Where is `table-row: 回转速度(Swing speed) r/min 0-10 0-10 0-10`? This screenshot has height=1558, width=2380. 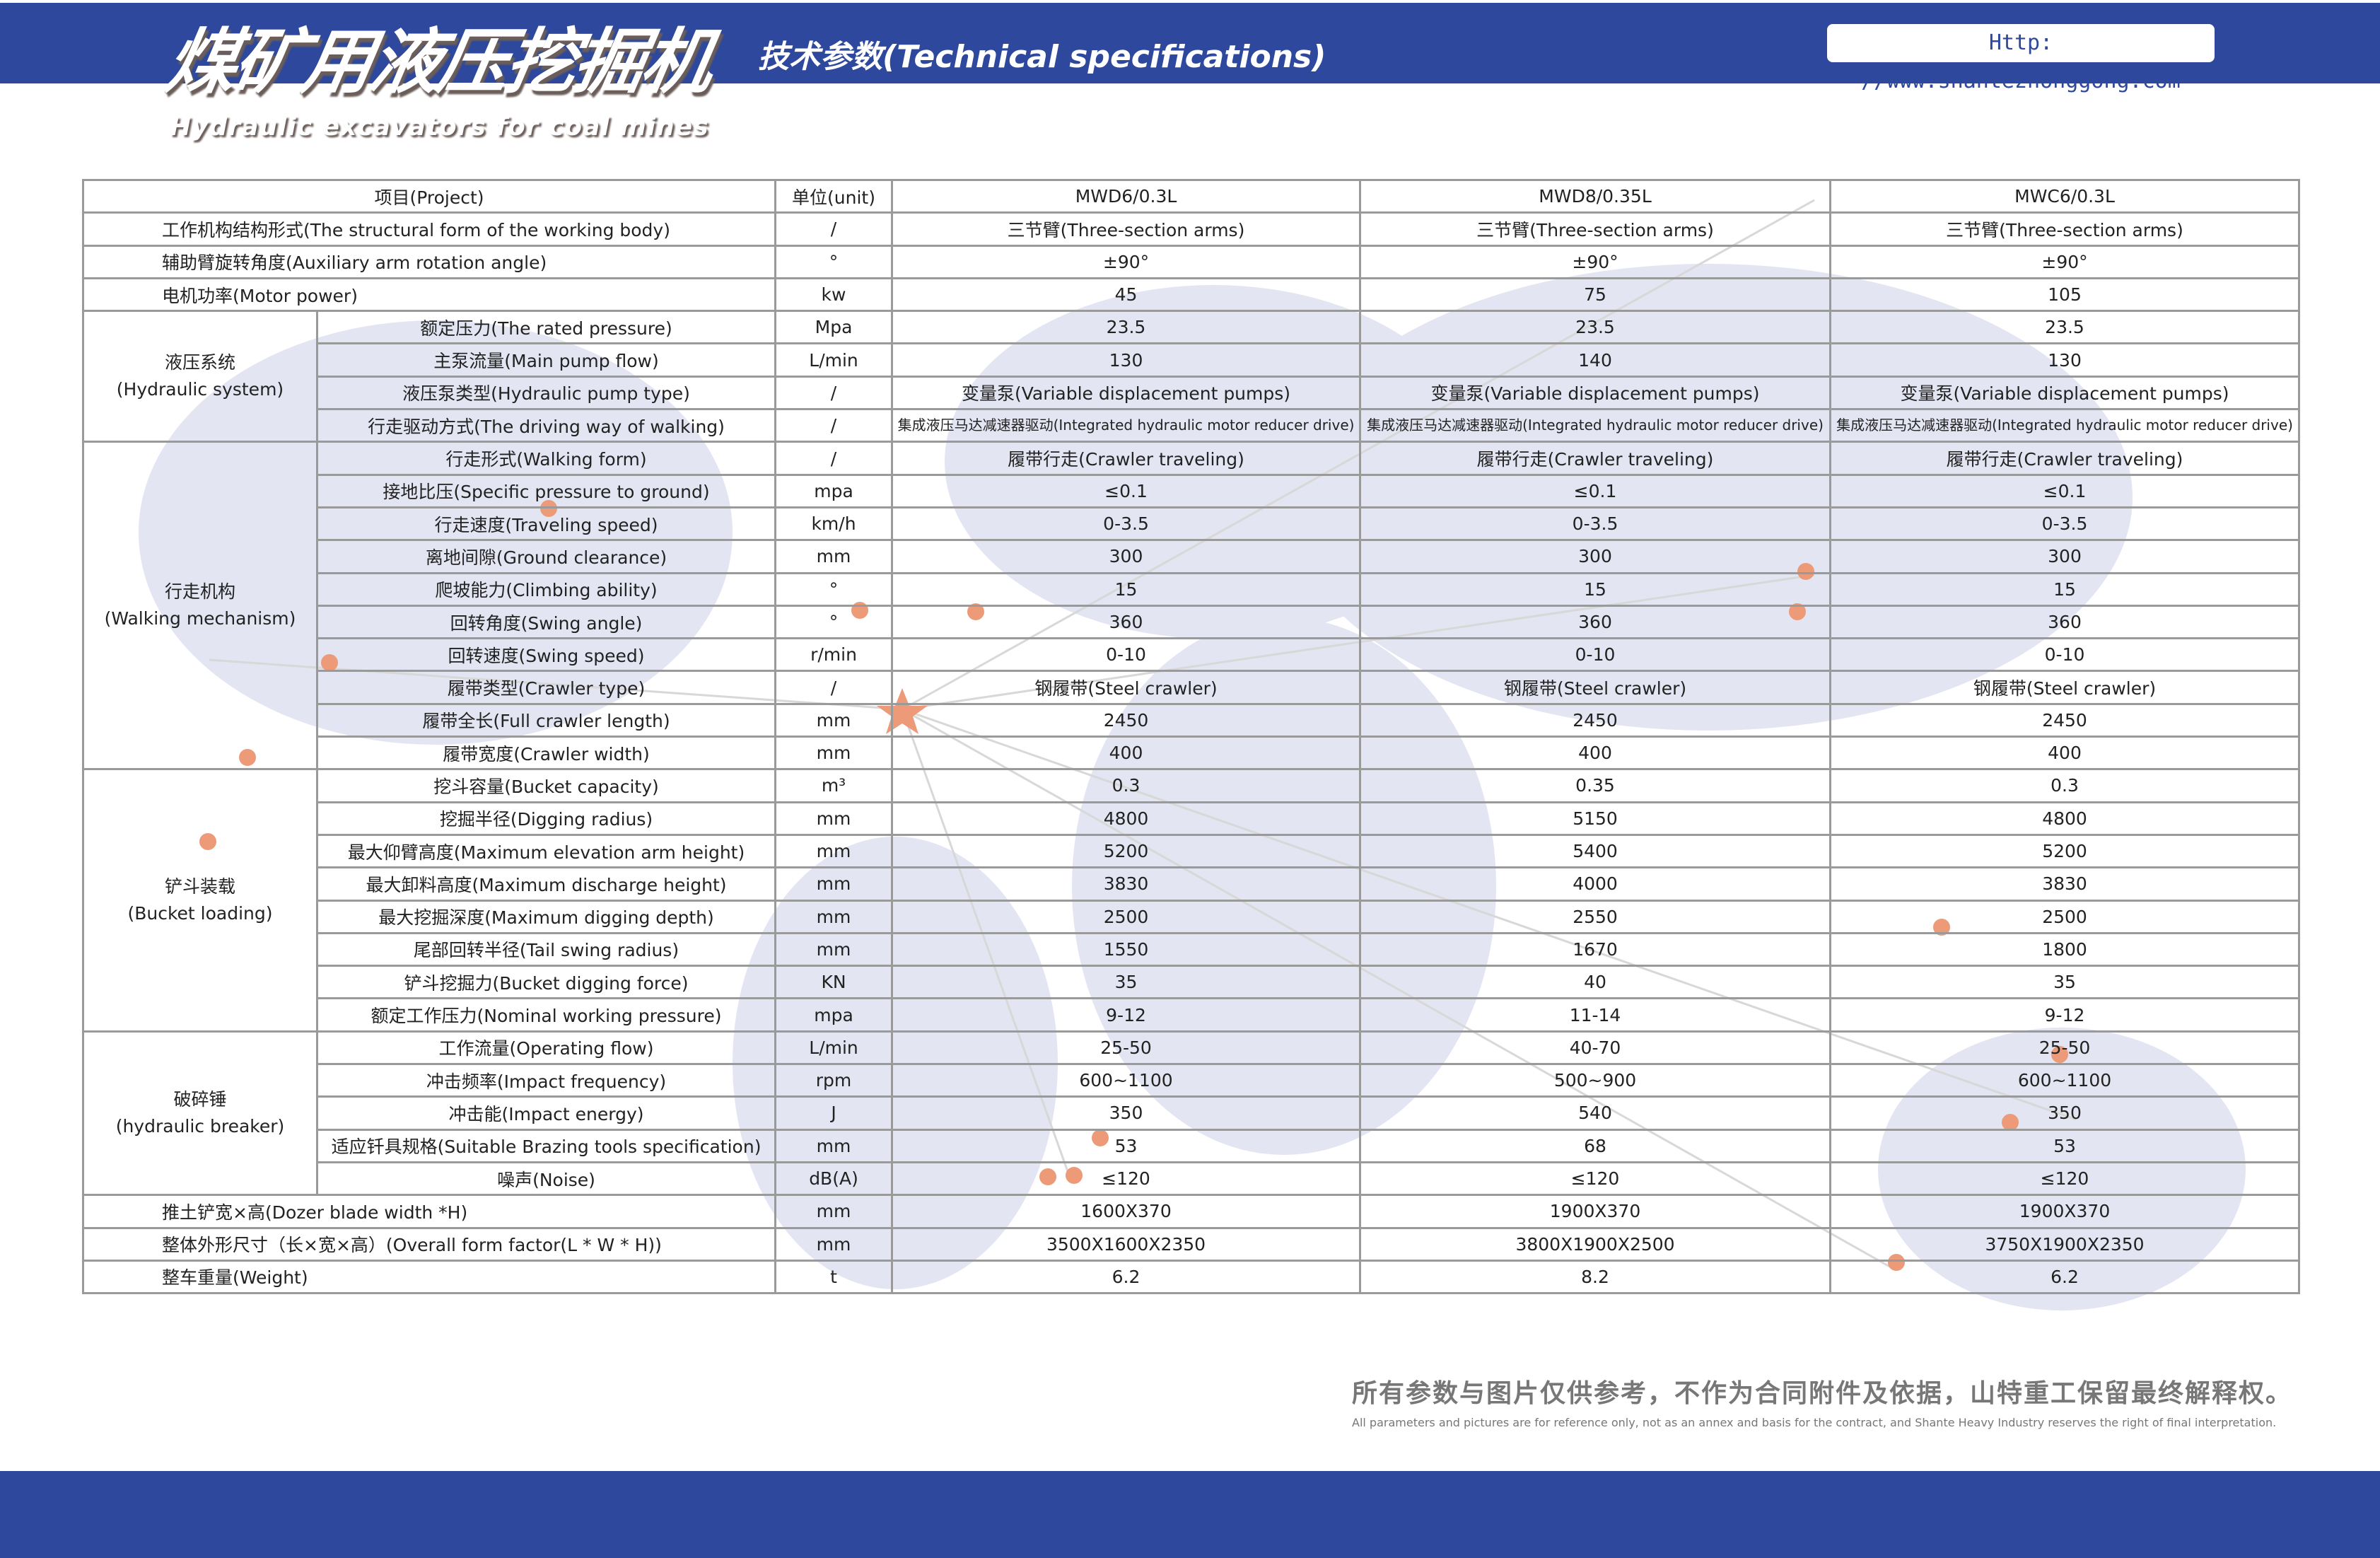 table-row: 回转速度(Swing speed) r/min 0-10 0-10 0-10 is located at coordinates (1192, 655).